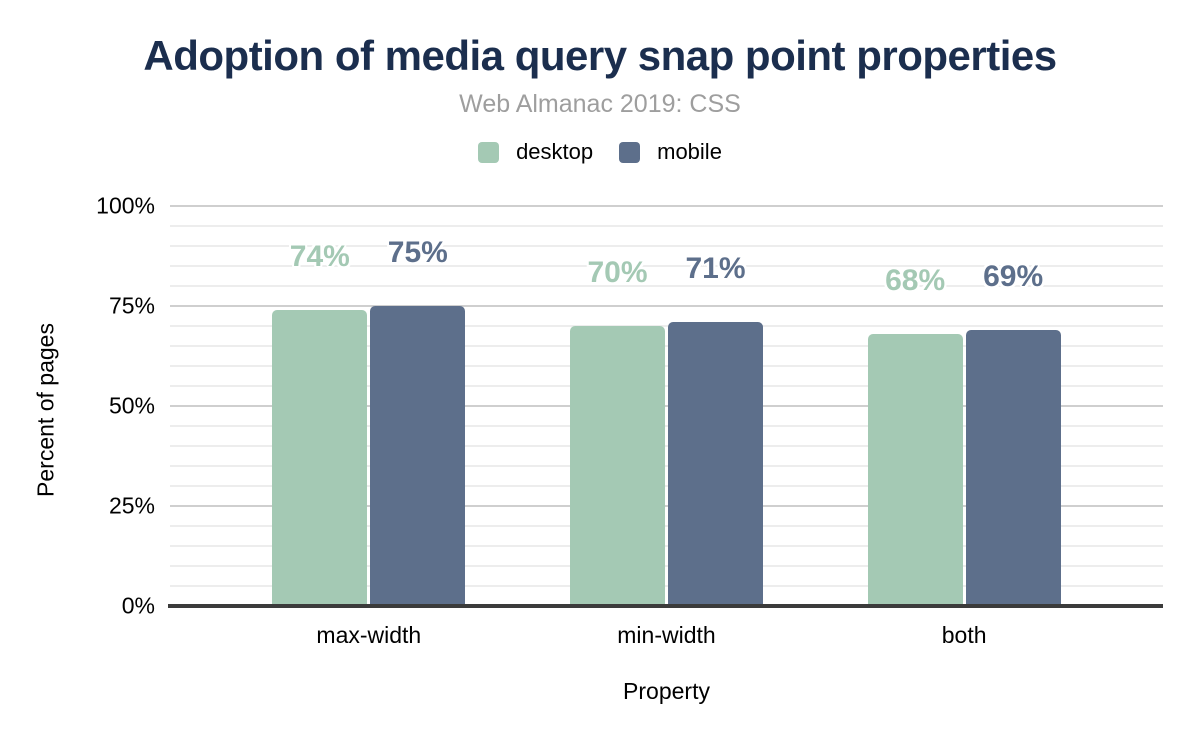  What do you see at coordinates (489, 152) in the screenshot?
I see `legend-swatch-desktop` at bounding box center [489, 152].